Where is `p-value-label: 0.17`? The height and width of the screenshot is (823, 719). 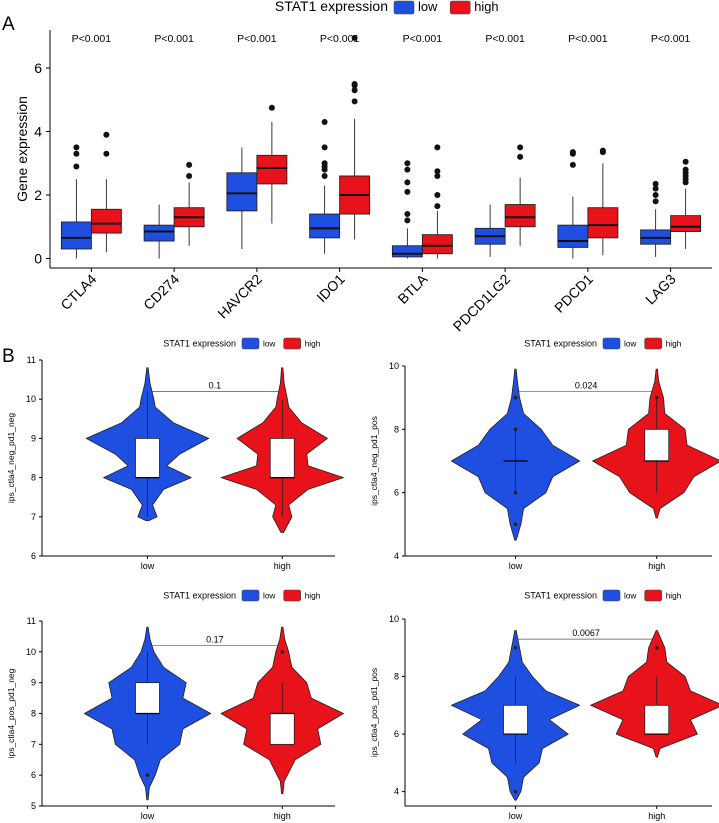 p-value-label: 0.17 is located at coordinates (215, 640).